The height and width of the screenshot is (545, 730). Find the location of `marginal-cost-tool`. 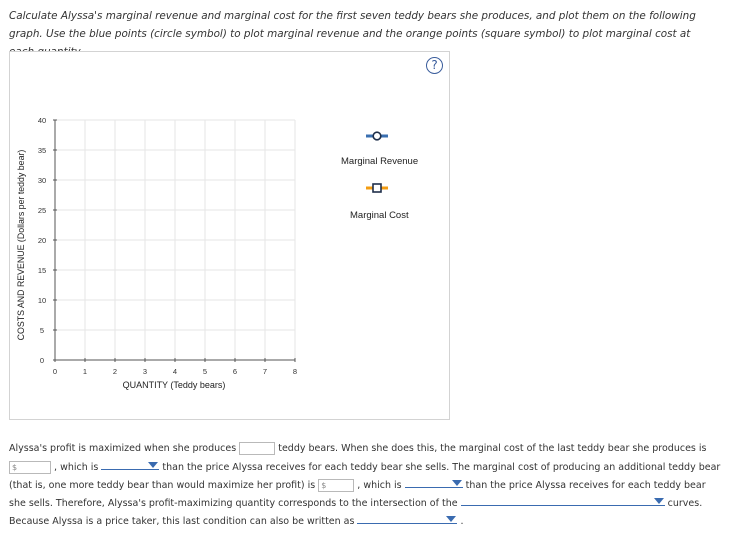

marginal-cost-tool is located at coordinates (377, 187).